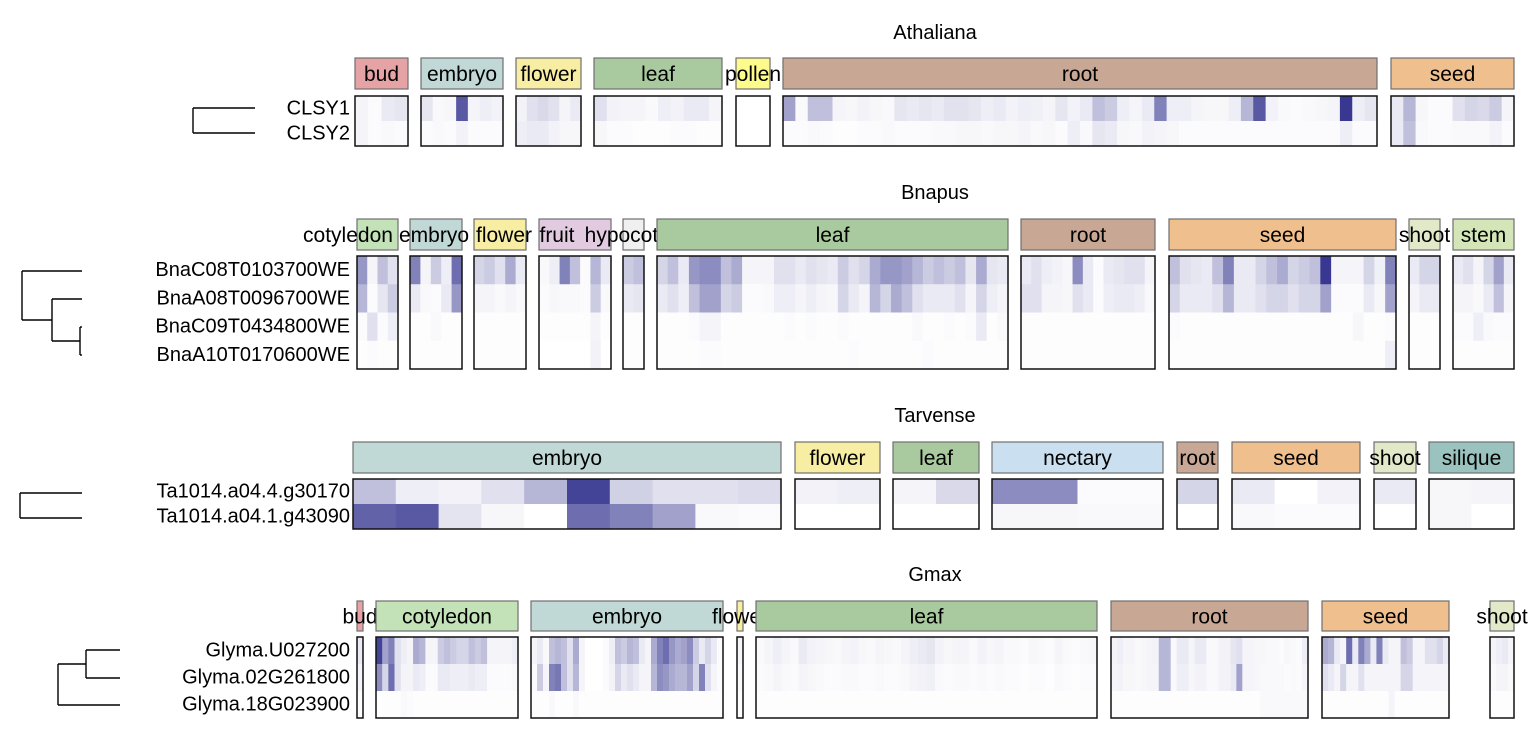  Describe the element at coordinates (936, 457) in the screenshot. I see `tissue-annotation-bar` at that location.